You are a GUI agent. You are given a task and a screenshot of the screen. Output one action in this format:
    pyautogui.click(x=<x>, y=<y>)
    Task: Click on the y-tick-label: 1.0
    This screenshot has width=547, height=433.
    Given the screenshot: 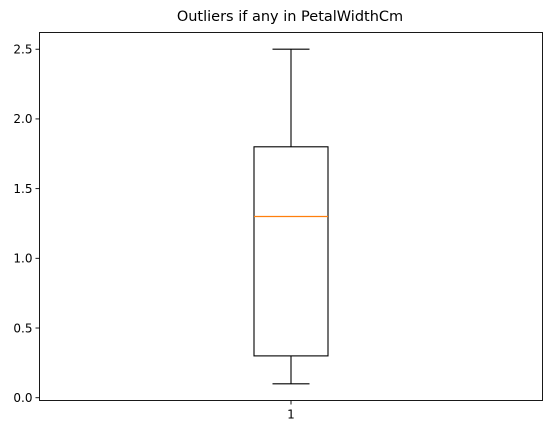 What is the action you would take?
    pyautogui.click(x=22, y=259)
    